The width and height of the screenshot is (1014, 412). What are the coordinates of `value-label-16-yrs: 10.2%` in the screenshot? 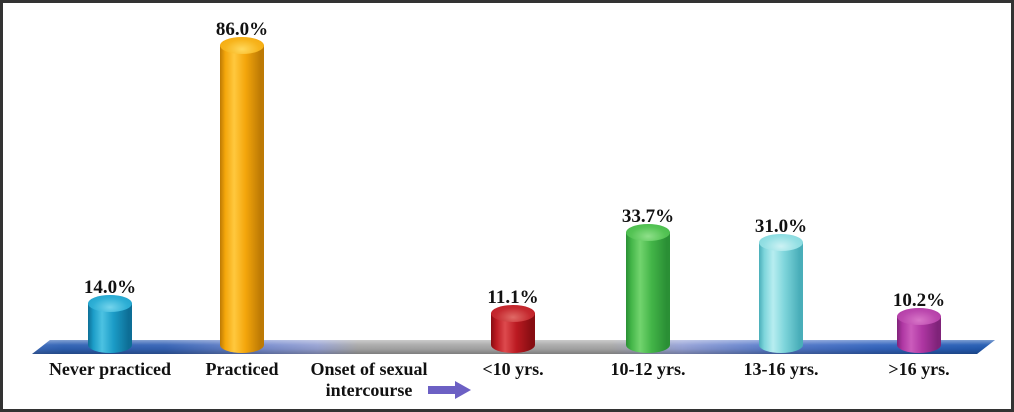 It's located at (919, 300).